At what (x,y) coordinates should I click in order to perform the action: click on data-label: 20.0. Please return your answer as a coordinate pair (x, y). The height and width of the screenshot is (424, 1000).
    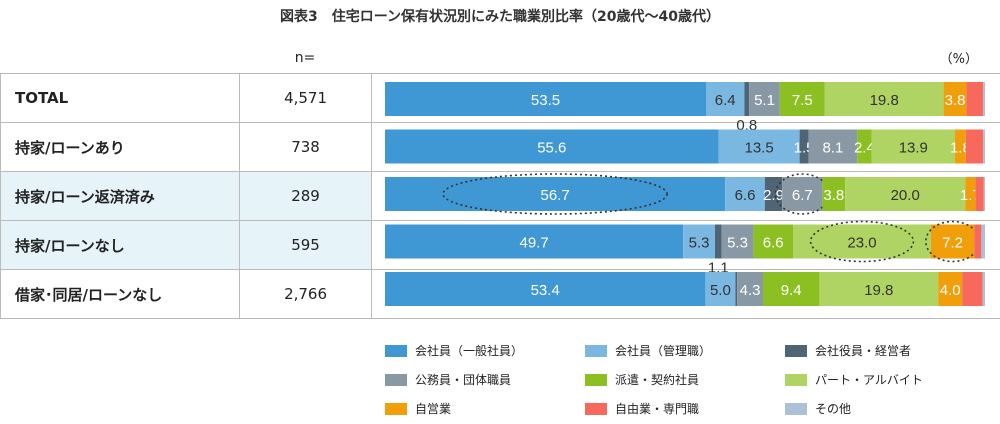
    Looking at the image, I should click on (905, 195).